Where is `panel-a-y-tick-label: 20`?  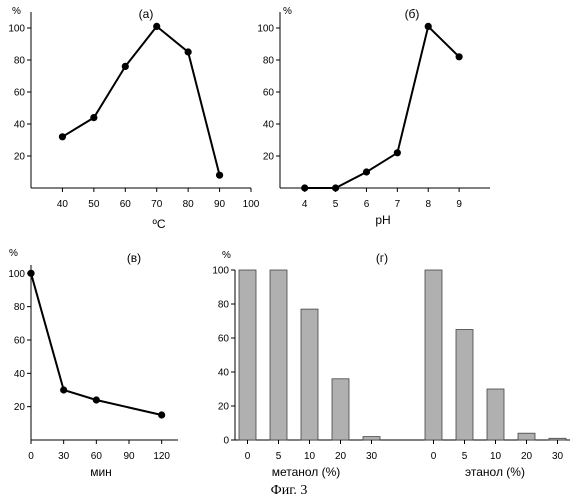 panel-a-y-tick-label: 20 is located at coordinates (20, 157).